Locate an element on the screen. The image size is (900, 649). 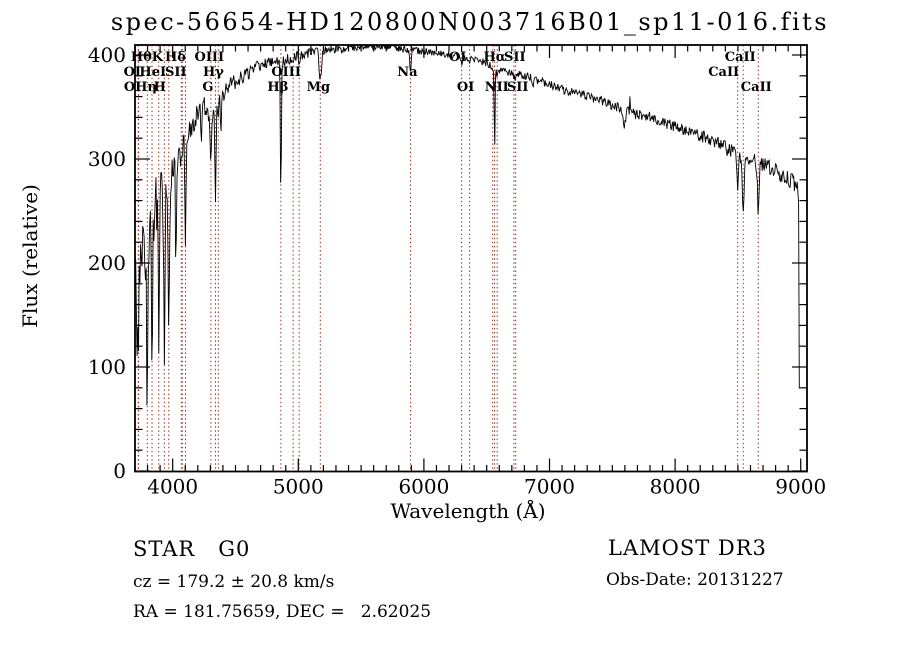
survey-label: LAMOST DR3 is located at coordinates (687, 548).